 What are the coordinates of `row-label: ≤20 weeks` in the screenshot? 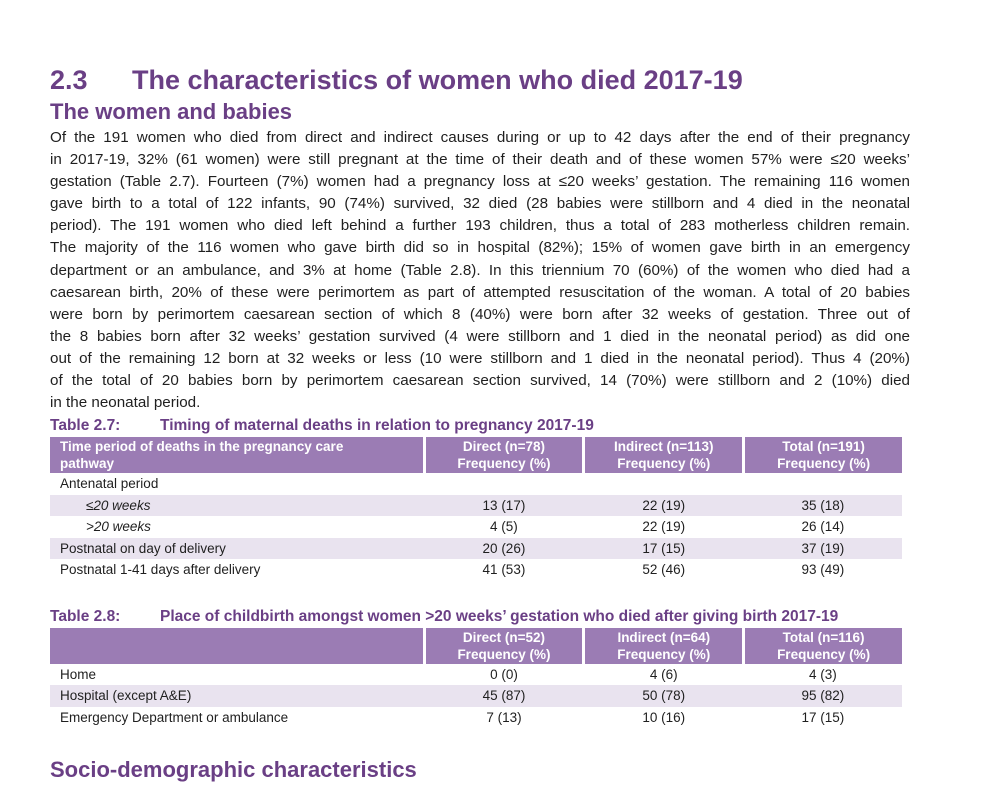 It's located at (237, 505).